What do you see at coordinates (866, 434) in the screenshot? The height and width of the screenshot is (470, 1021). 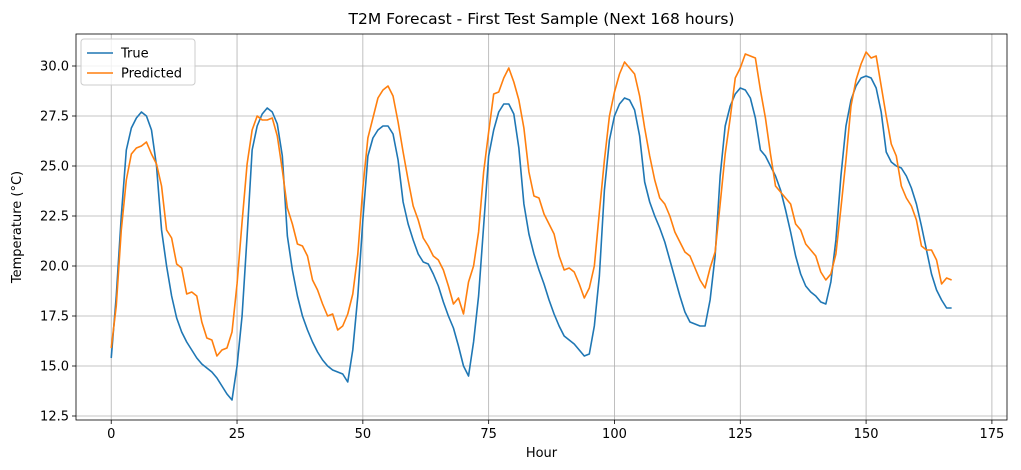 I see `x-tick-label: 150` at bounding box center [866, 434].